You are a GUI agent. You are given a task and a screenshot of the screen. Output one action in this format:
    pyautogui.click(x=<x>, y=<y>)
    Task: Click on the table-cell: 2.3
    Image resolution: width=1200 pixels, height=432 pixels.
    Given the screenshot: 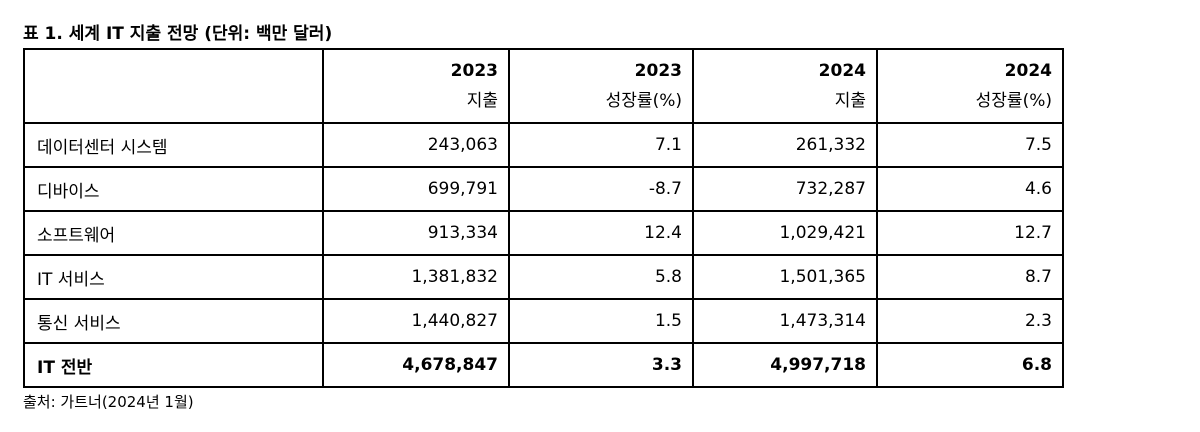 What is the action you would take?
    pyautogui.click(x=970, y=321)
    